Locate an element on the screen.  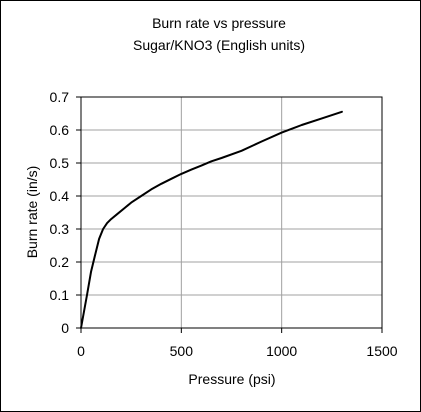
y-tick-label: 0.6 is located at coordinates (60, 130).